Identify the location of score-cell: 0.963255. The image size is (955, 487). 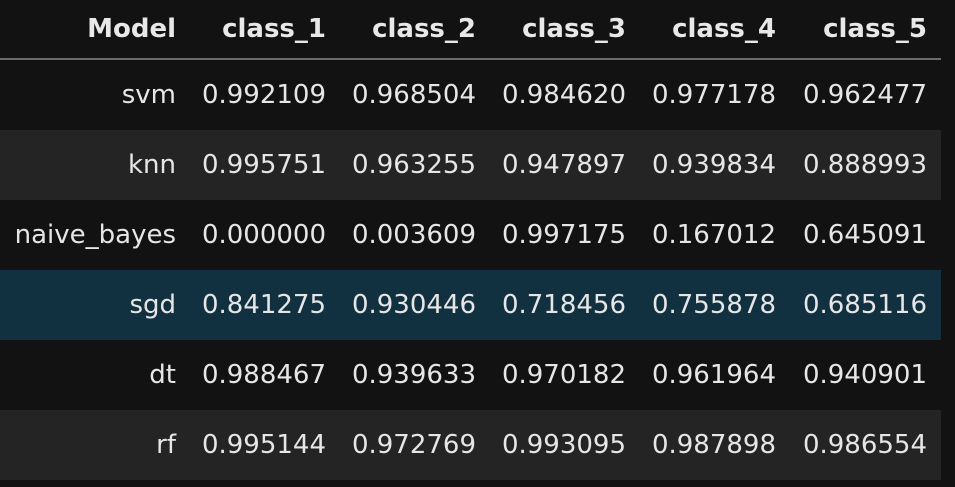
(413, 165).